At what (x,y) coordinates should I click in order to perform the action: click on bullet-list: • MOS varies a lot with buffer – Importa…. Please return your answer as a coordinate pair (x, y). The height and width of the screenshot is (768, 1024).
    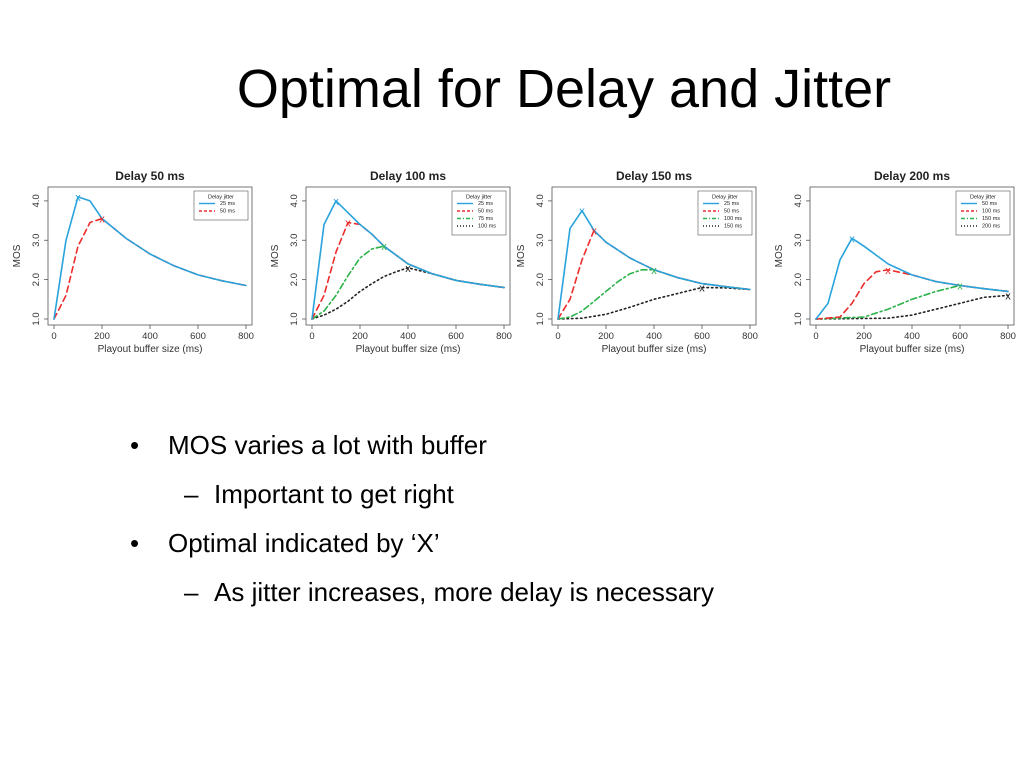
    Looking at the image, I should click on (422, 523).